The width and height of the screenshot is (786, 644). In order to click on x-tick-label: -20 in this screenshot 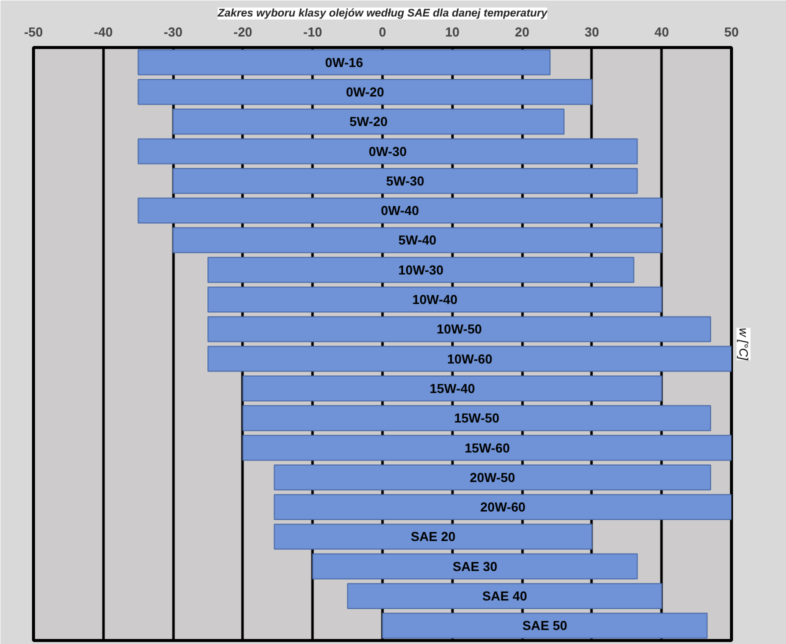, I will do `click(243, 32)`.